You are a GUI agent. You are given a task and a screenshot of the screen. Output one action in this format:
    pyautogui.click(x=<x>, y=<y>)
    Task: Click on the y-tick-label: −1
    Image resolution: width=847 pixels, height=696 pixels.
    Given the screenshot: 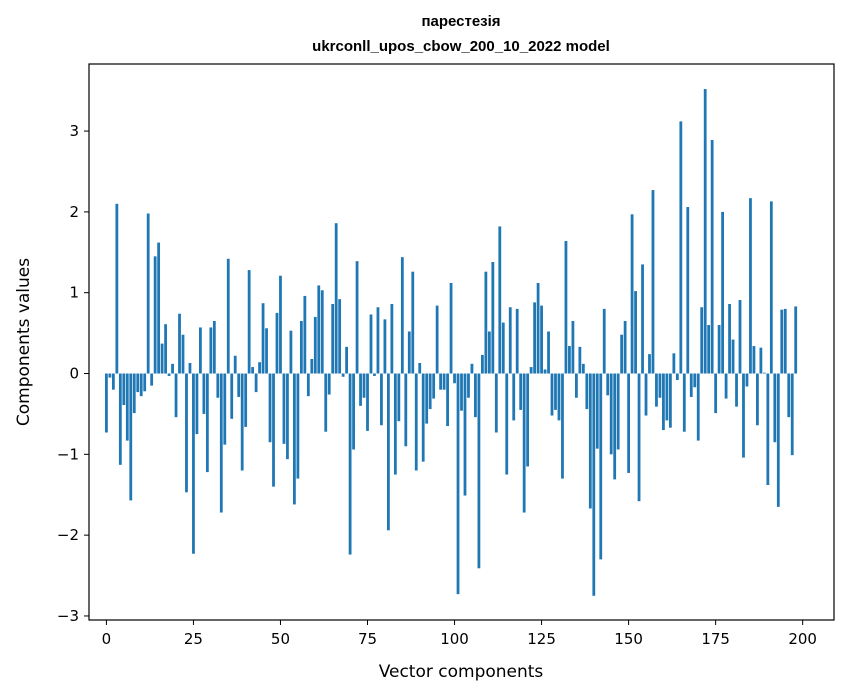 What is the action you would take?
    pyautogui.click(x=68, y=454)
    